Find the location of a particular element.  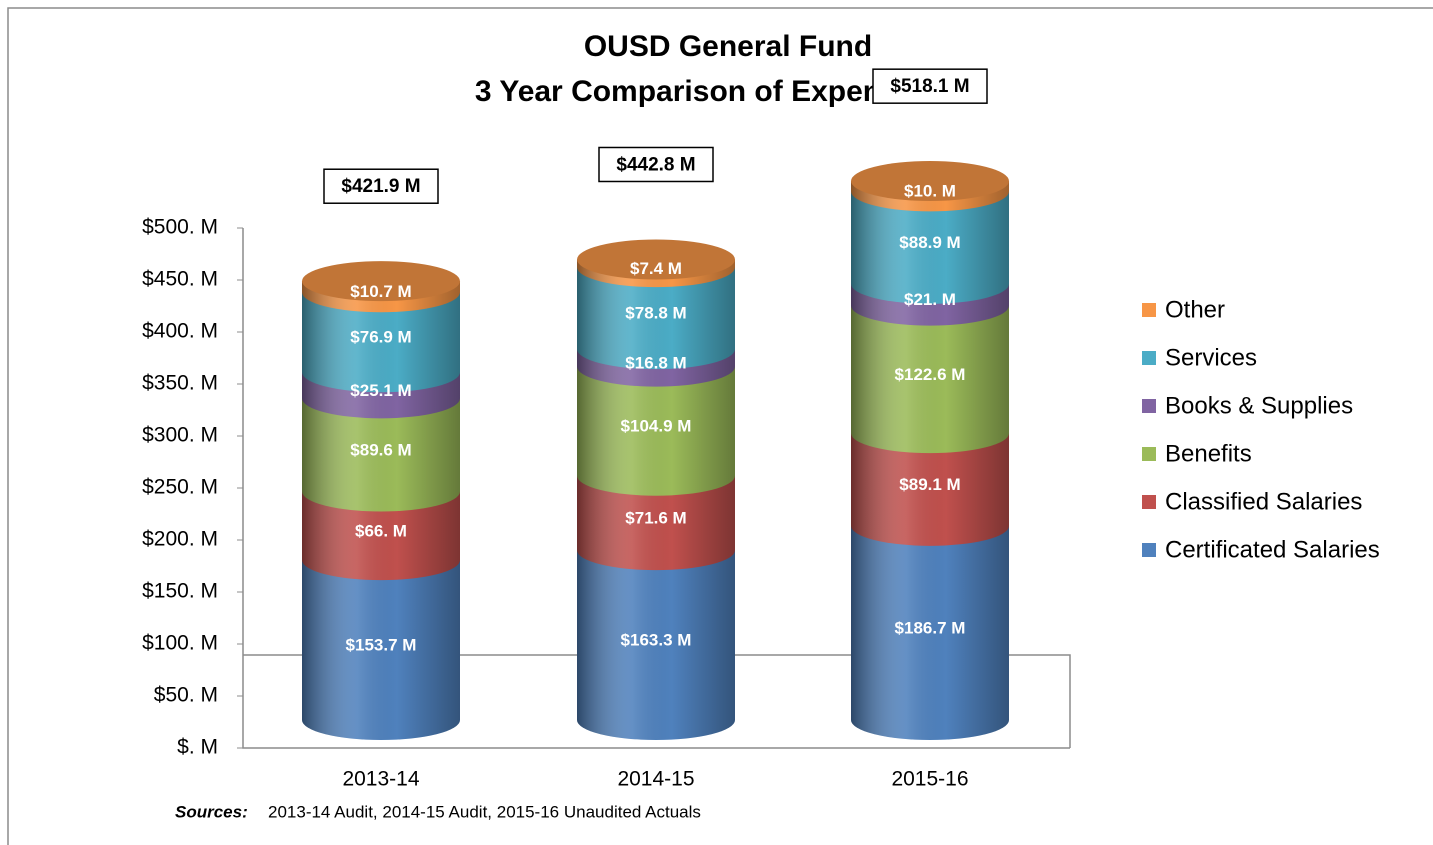

total-label: $421.9 M is located at coordinates (380, 186).